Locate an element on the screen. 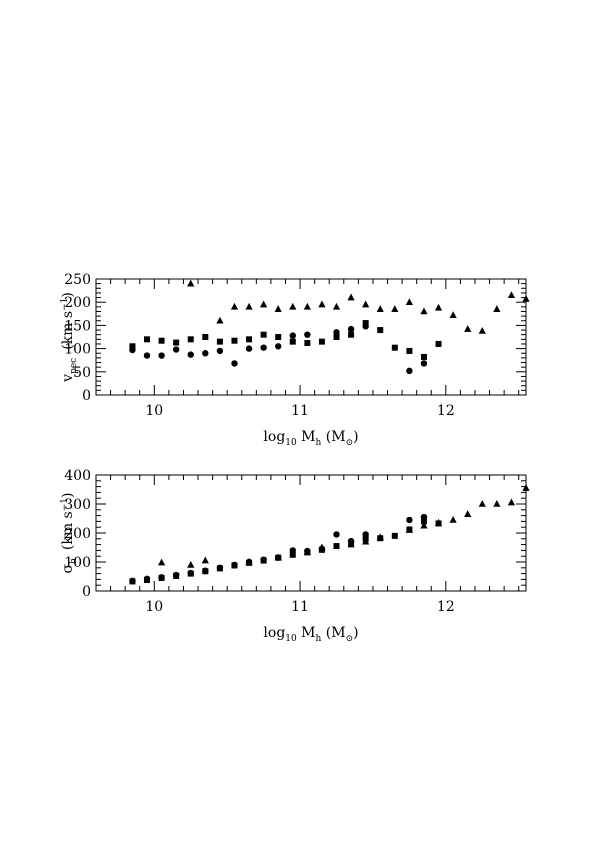  sigma-x-tick-label: 10 is located at coordinates (154, 607).